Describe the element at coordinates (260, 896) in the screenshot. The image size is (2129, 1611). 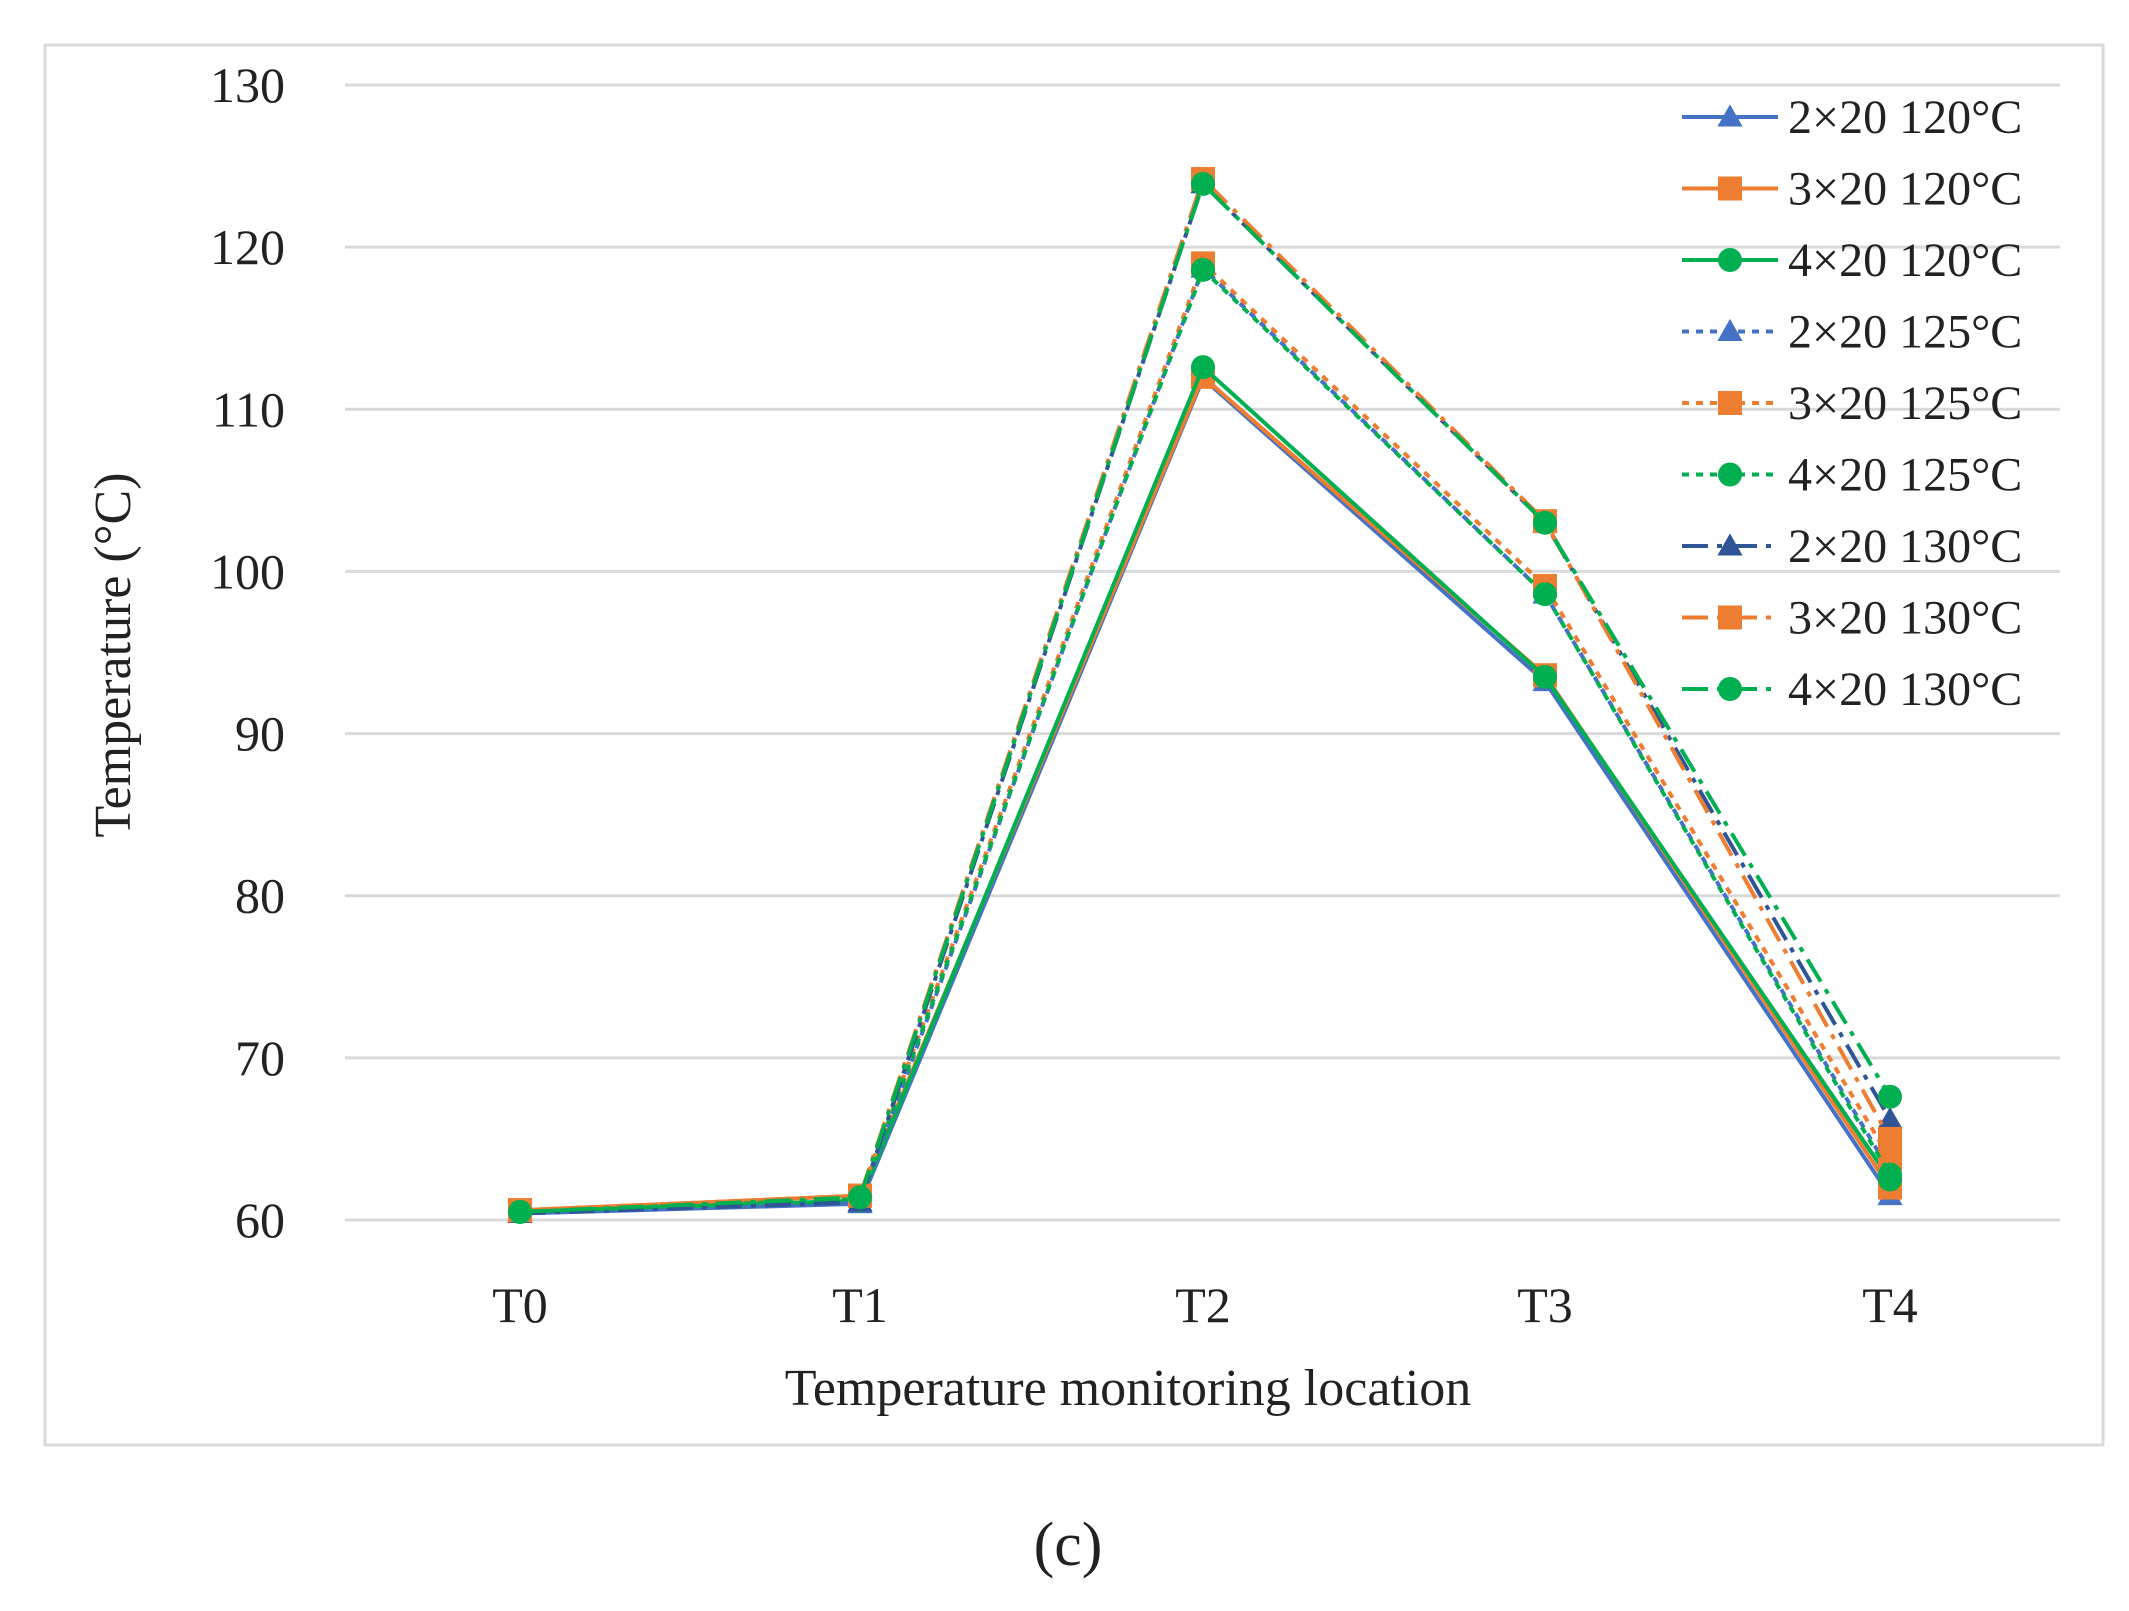
I see `y-tick-label: 80` at that location.